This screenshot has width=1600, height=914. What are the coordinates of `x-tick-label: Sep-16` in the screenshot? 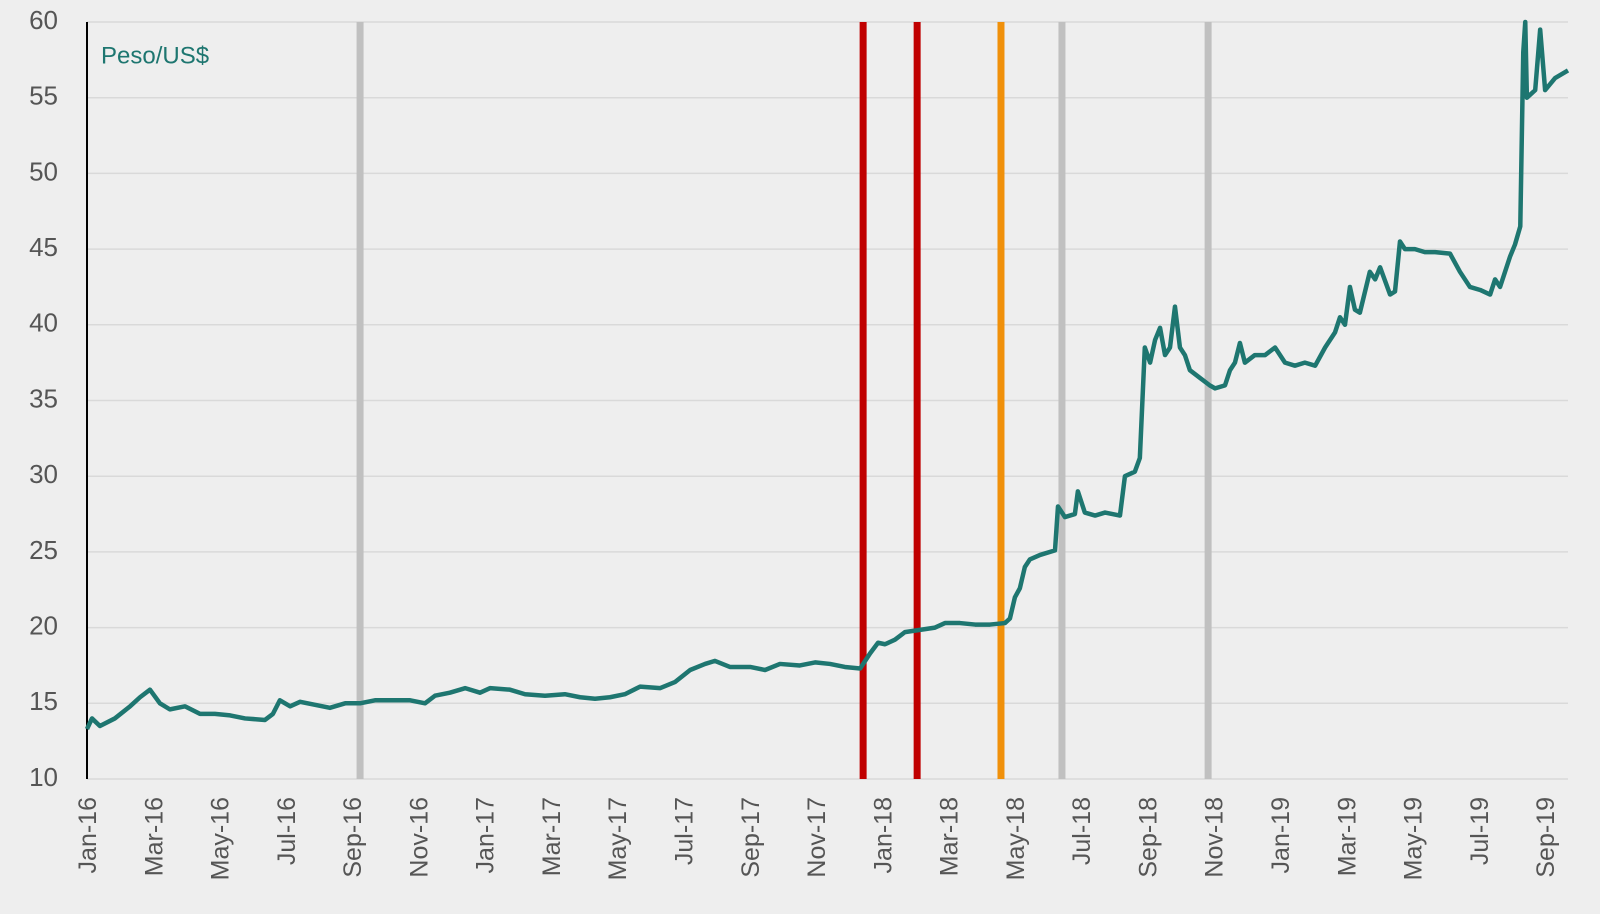 It's located at (353, 837).